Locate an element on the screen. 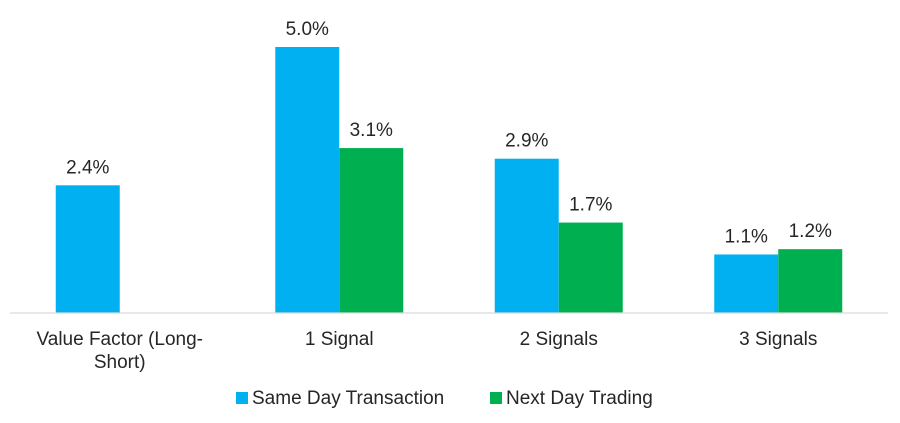 The width and height of the screenshot is (900, 423). legend-label-same-day: Same Day Transaction is located at coordinates (348, 398).